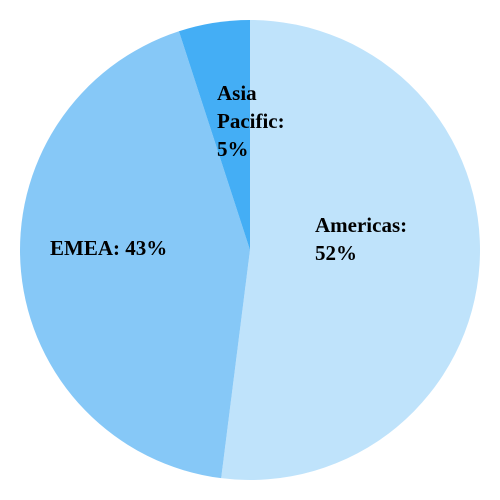 This screenshot has height=500, width=500. Describe the element at coordinates (237, 93) in the screenshot. I see `label-line: Asia` at that location.